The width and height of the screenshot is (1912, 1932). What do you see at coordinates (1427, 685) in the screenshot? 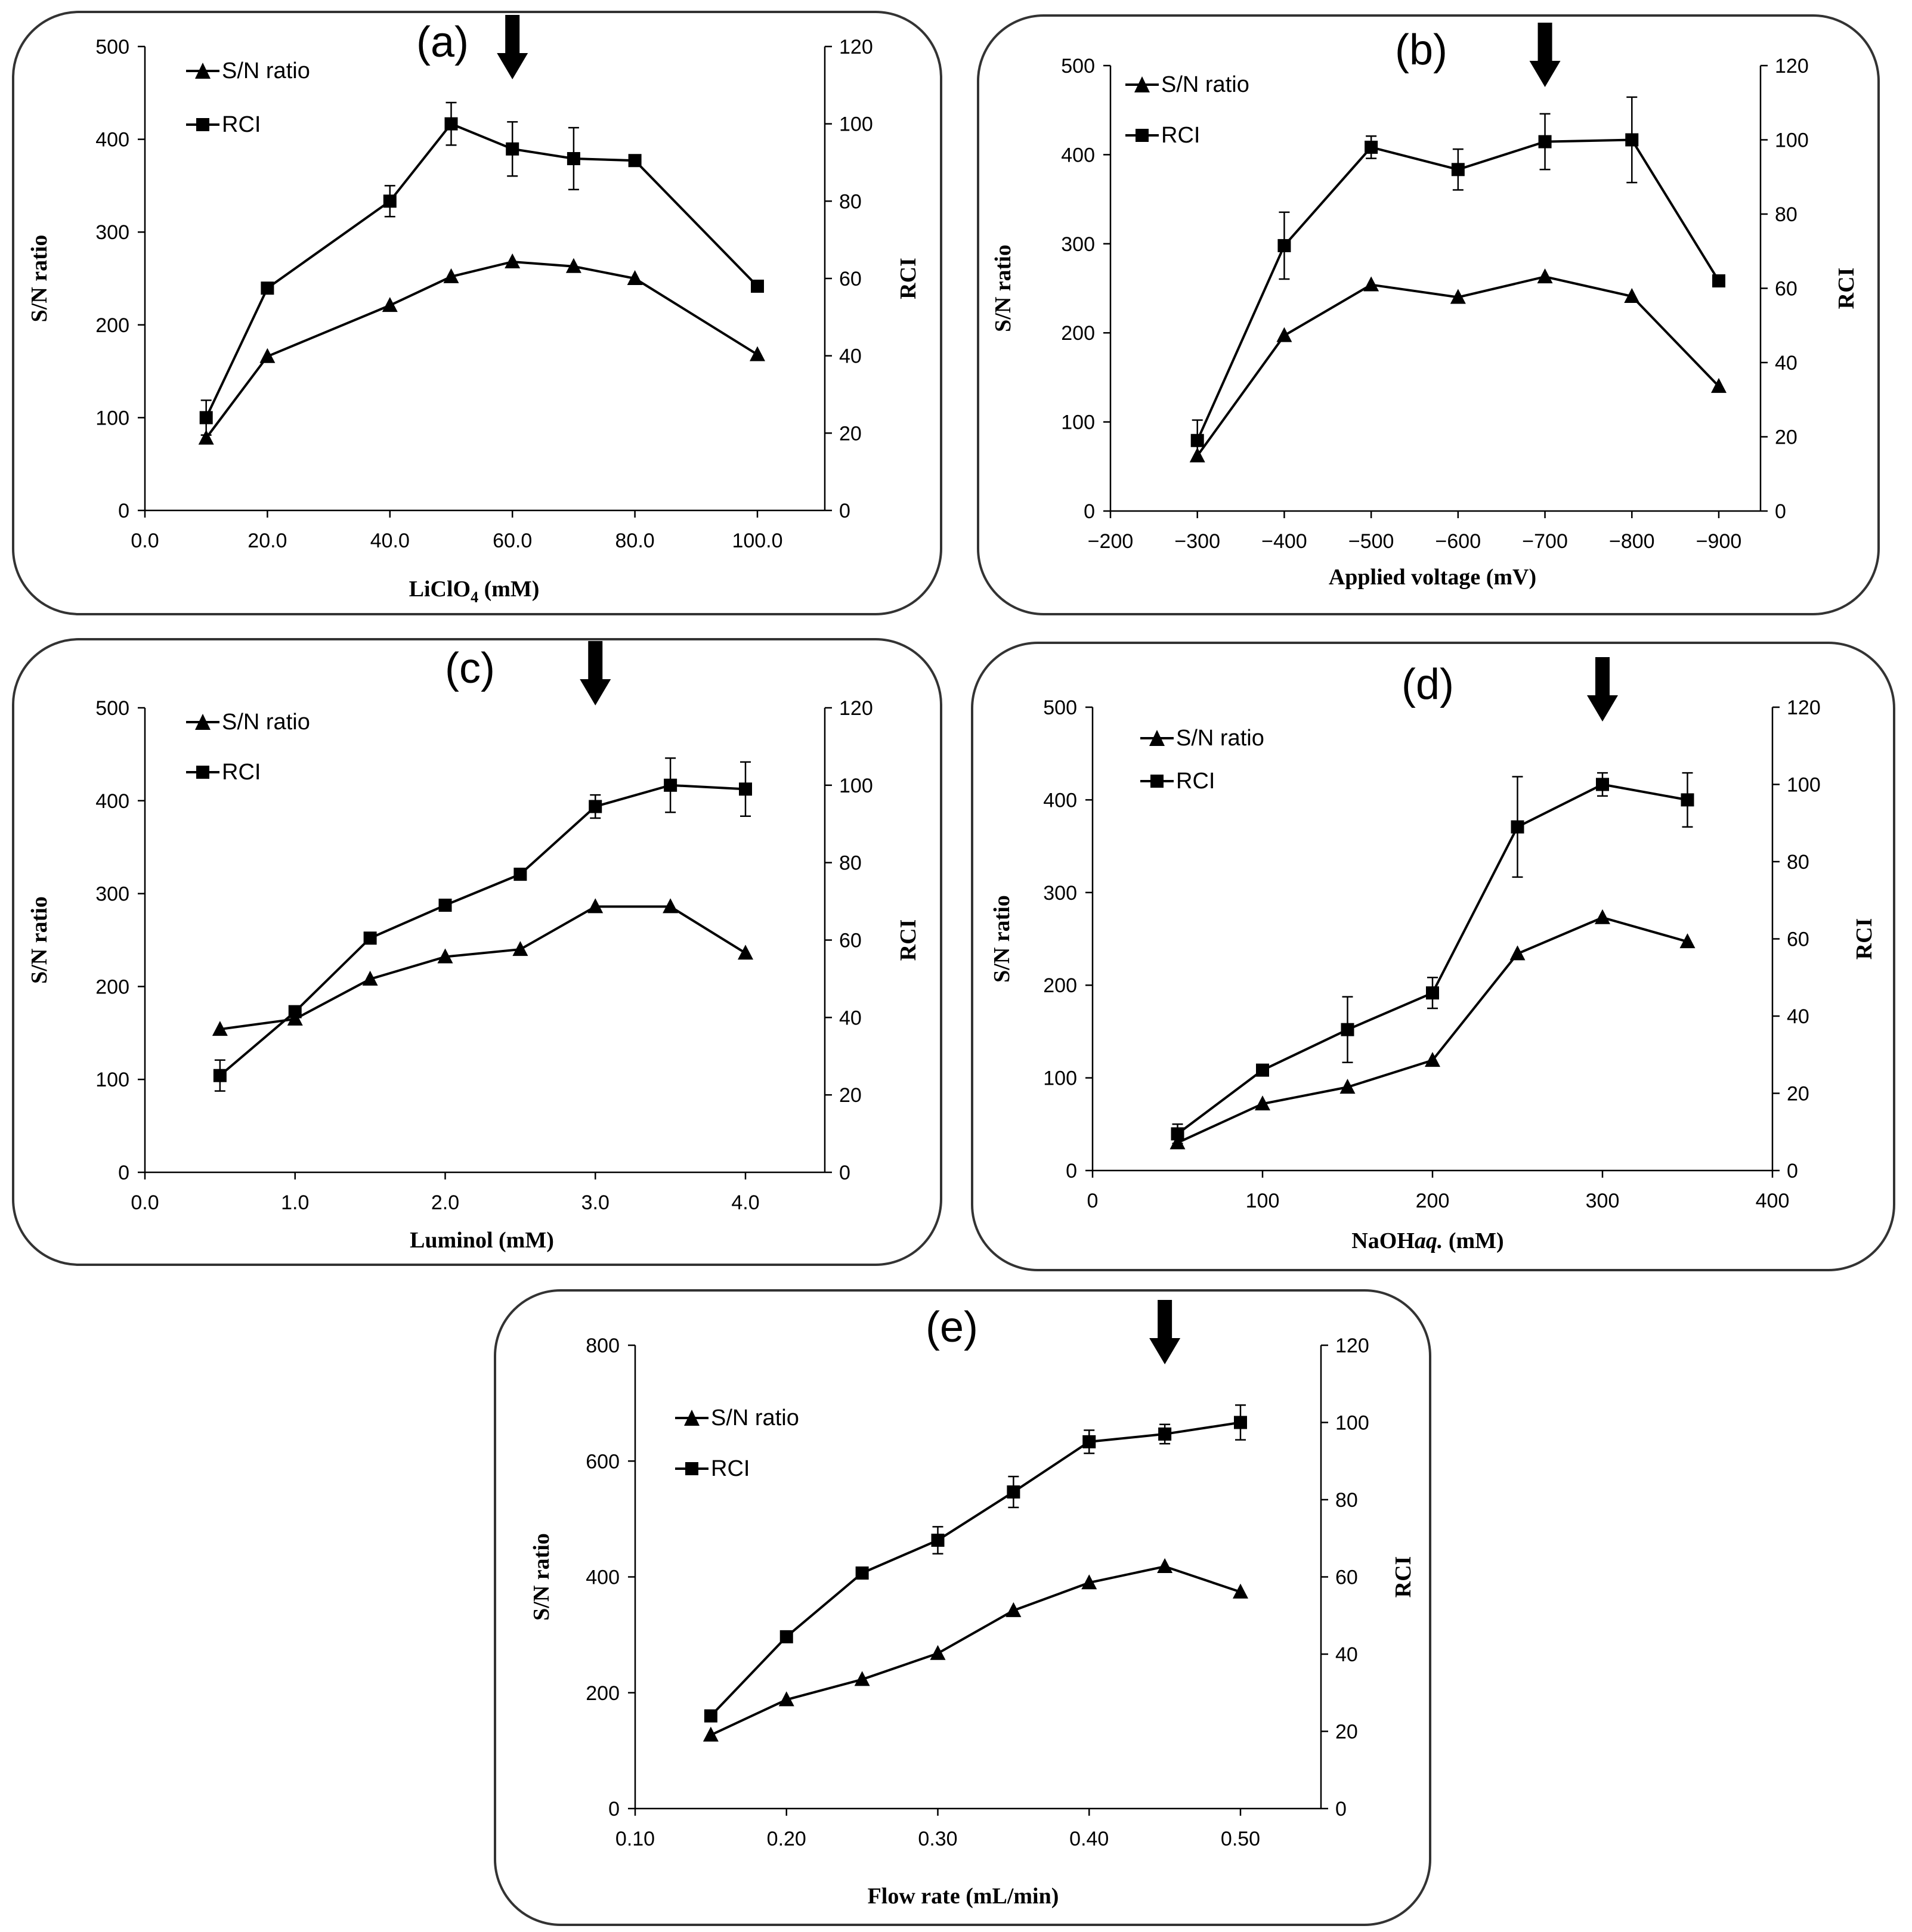
I see `panel-label: (d)` at bounding box center [1427, 685].